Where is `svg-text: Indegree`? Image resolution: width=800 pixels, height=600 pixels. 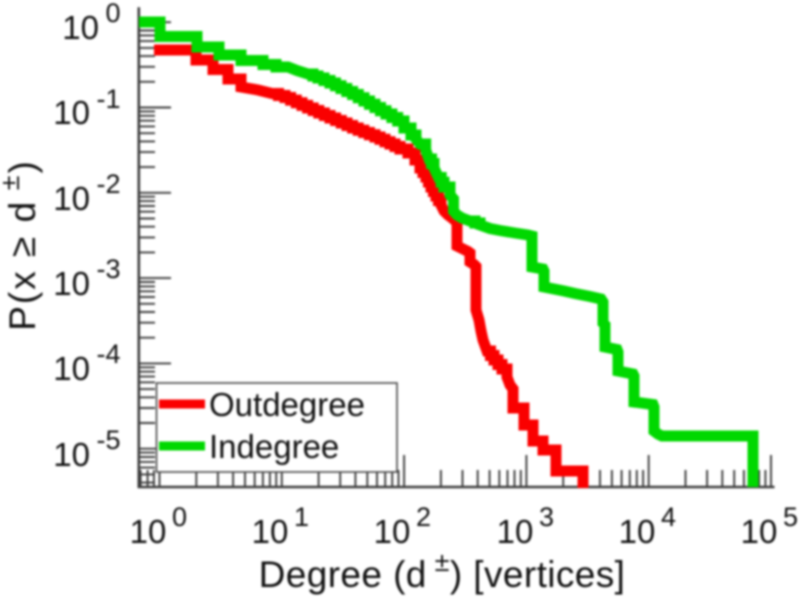
svg-text: Indegree is located at coordinates (274, 446).